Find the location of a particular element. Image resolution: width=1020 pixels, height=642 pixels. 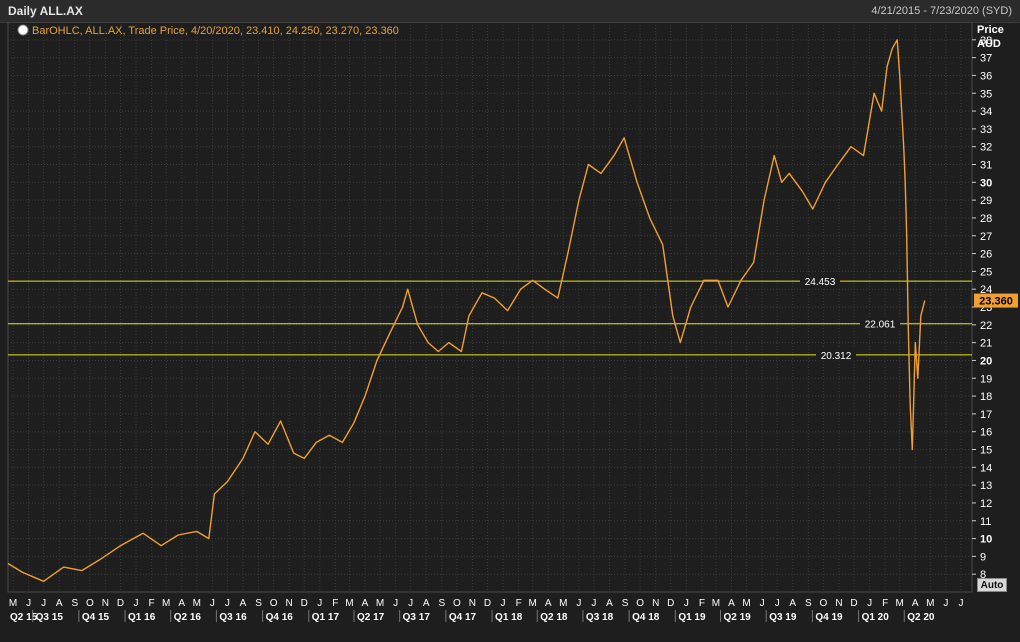

y-tick-label: 20 is located at coordinates (986, 361).